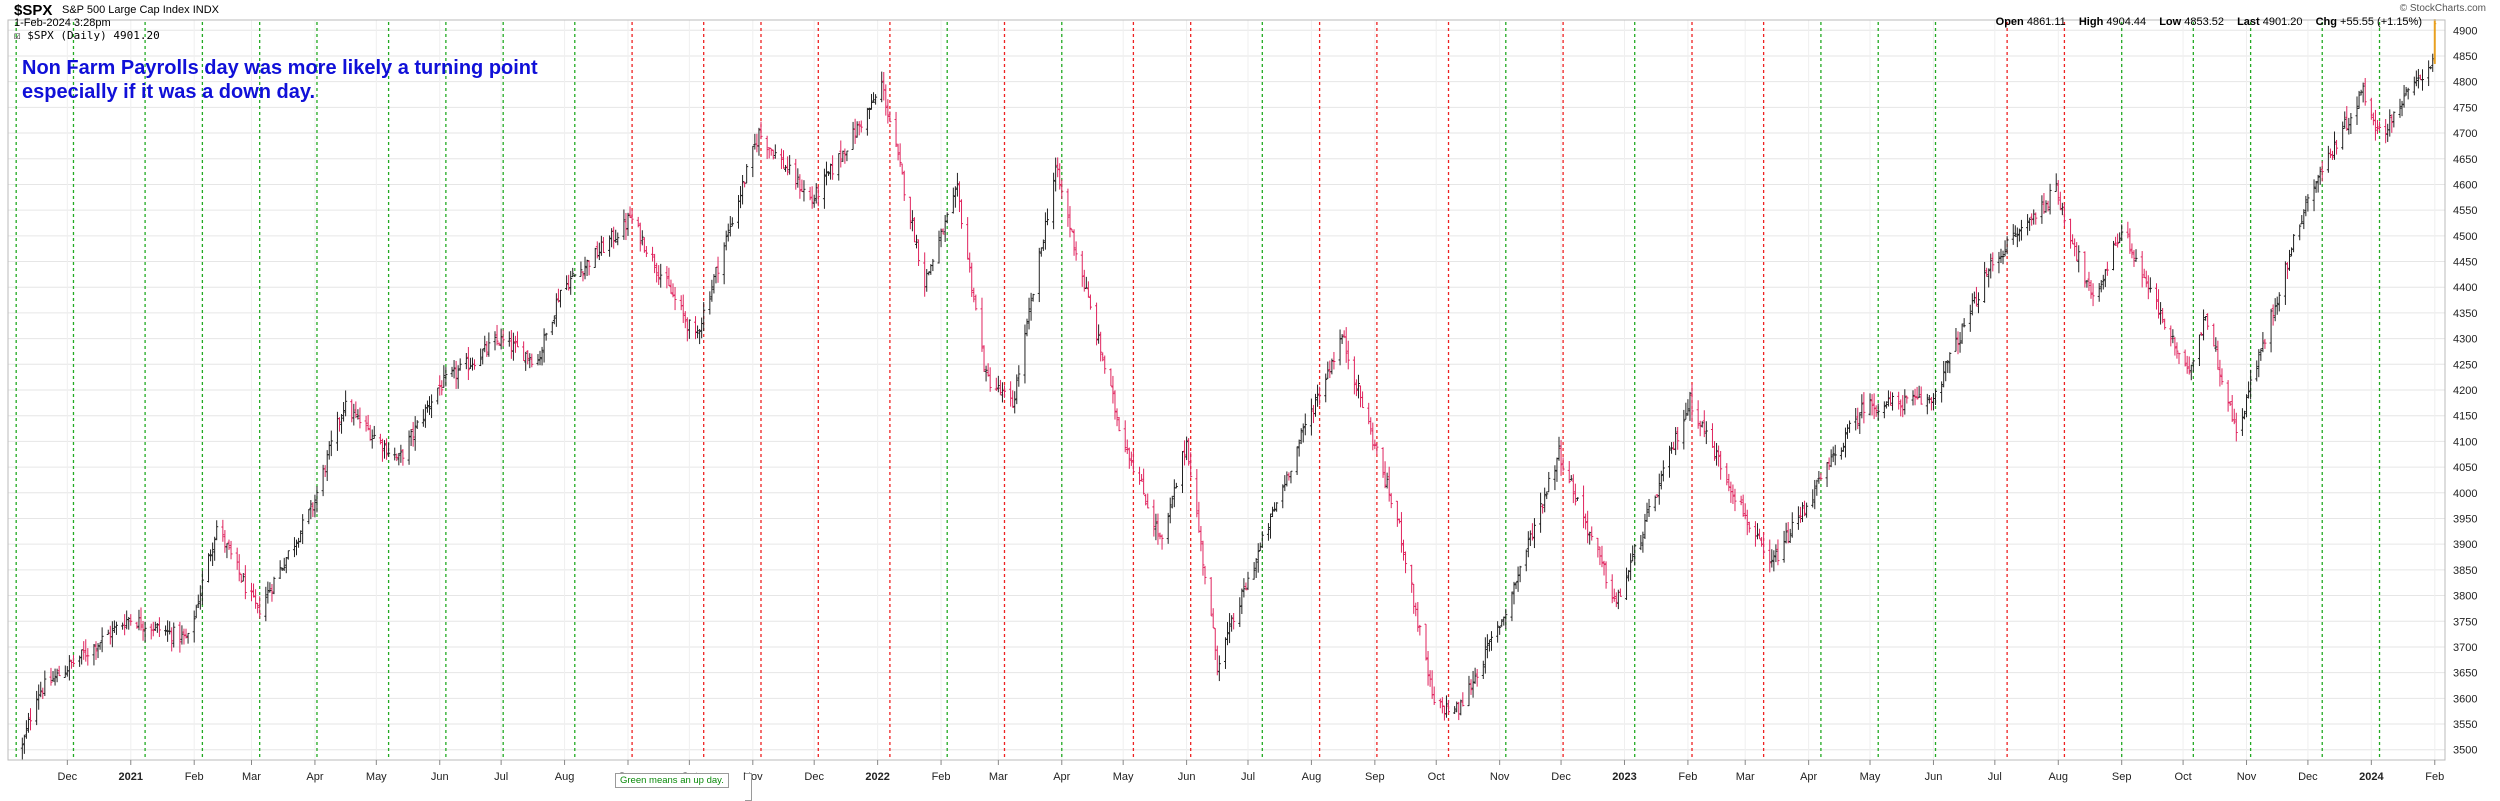 Image resolution: width=2500 pixels, height=801 pixels. I want to click on index-name: S&P 500 Large Cap Index INDX, so click(140, 10).